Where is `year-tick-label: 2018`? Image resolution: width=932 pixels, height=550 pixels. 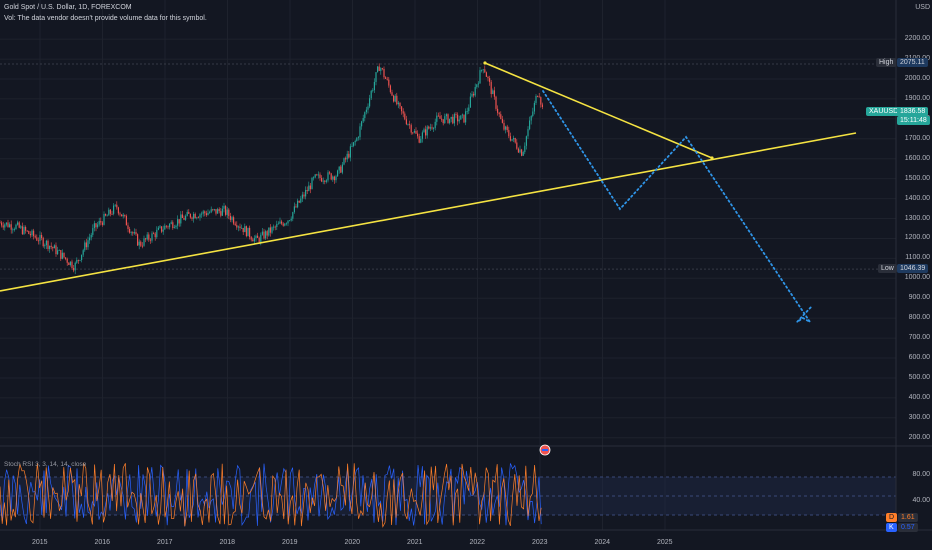
year-tick-label: 2018 is located at coordinates (227, 542).